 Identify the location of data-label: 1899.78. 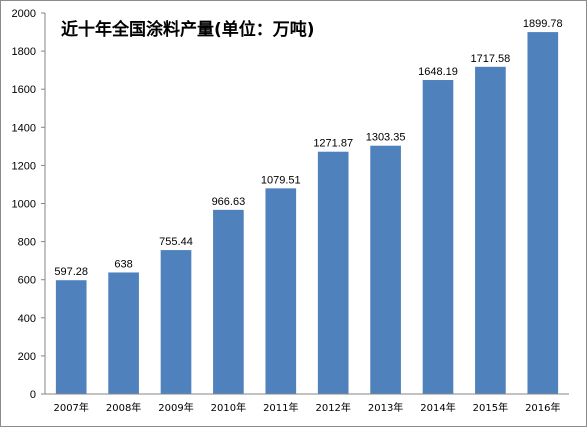
(543, 24).